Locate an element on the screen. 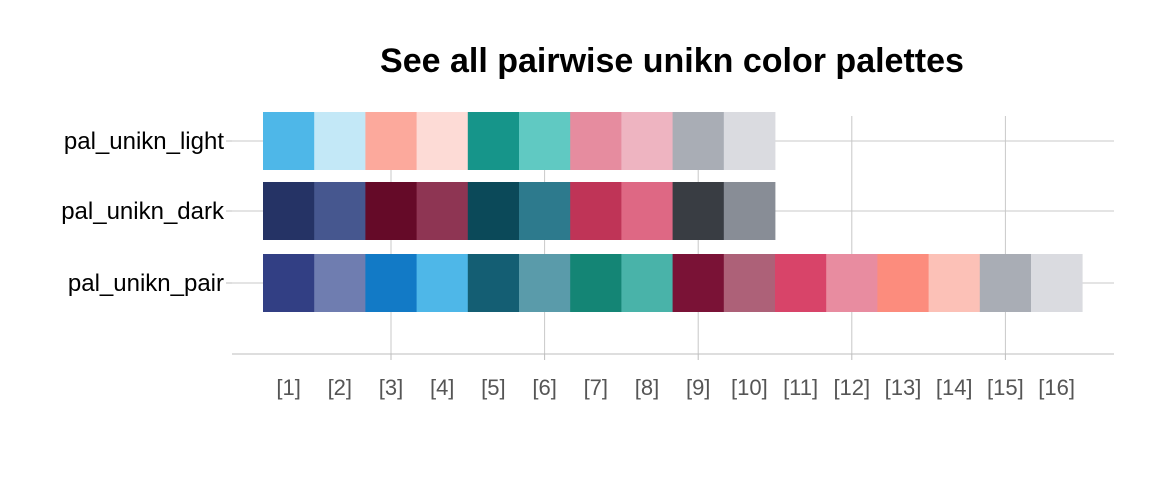 The height and width of the screenshot is (480, 1152). x-tick-label: [15] is located at coordinates (1005, 387).